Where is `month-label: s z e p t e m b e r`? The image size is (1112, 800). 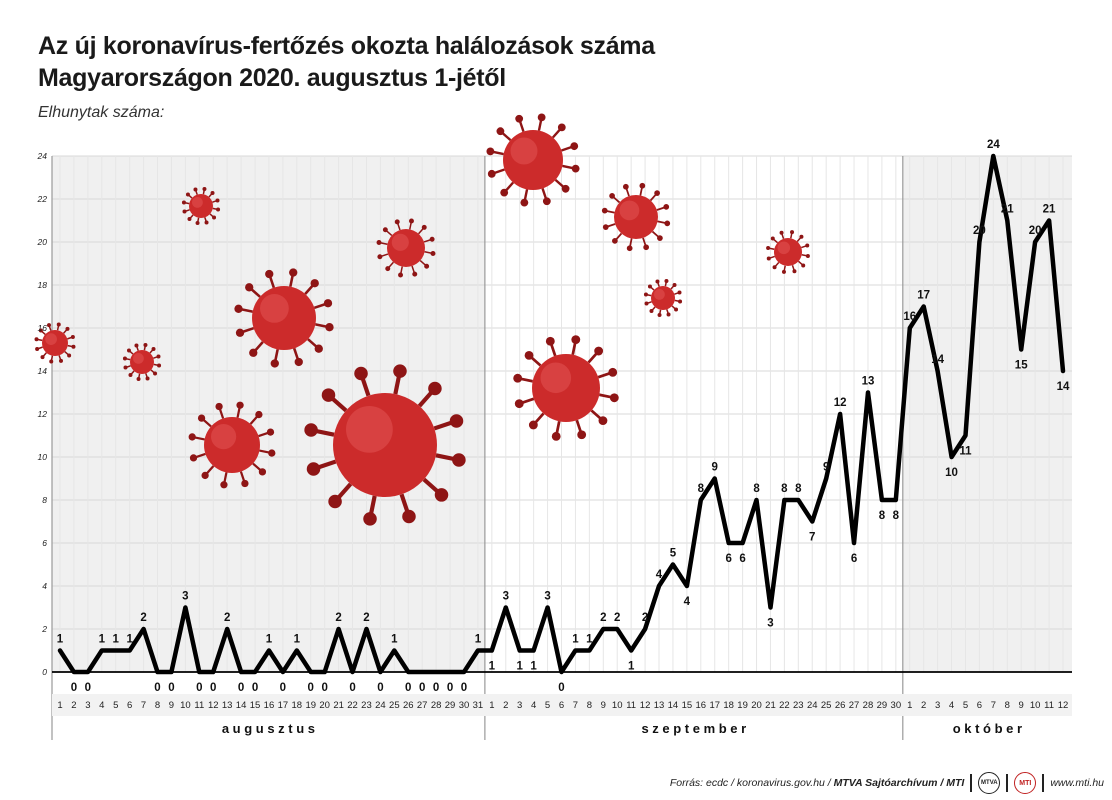 month-label: s z e p t e m b e r is located at coordinates (693, 728).